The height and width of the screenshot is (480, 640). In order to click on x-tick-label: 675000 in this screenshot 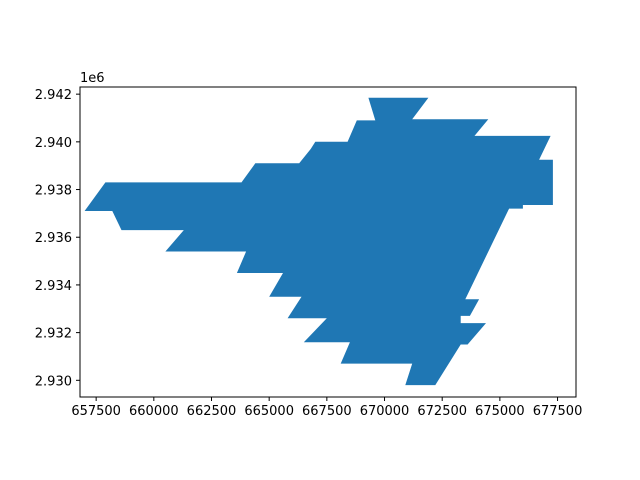, I will do `click(500, 411)`.